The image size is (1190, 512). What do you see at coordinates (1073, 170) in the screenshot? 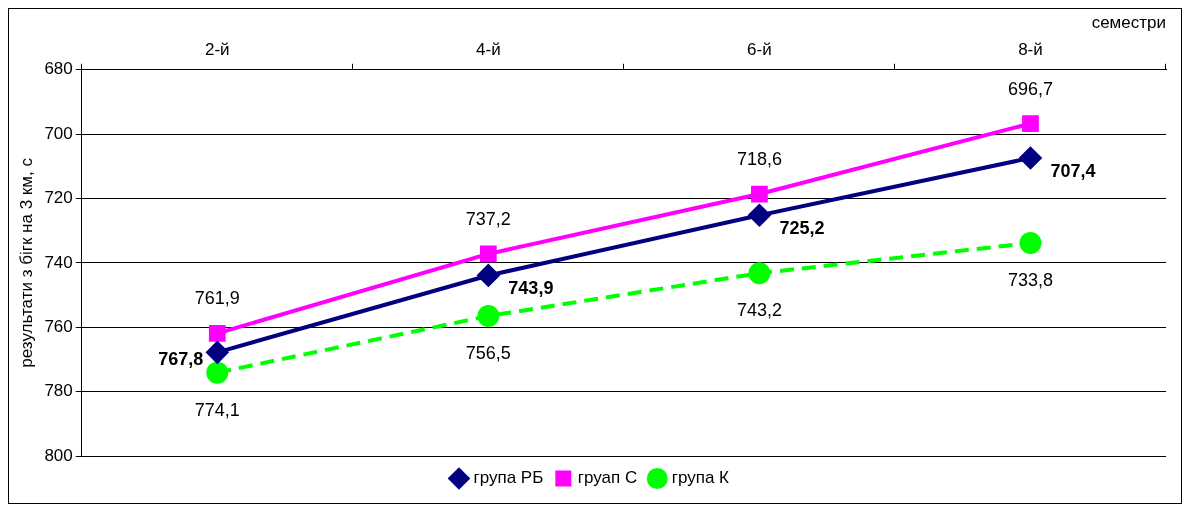
I see `data-label: 707,4` at bounding box center [1073, 170].